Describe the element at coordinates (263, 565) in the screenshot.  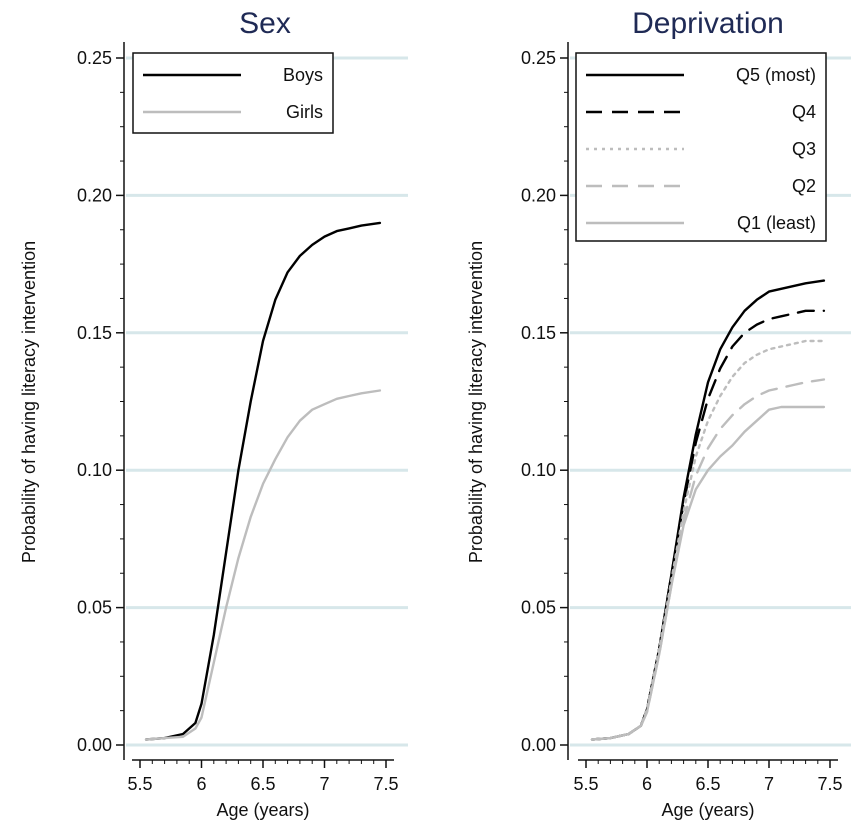
I see `series-line-girls` at that location.